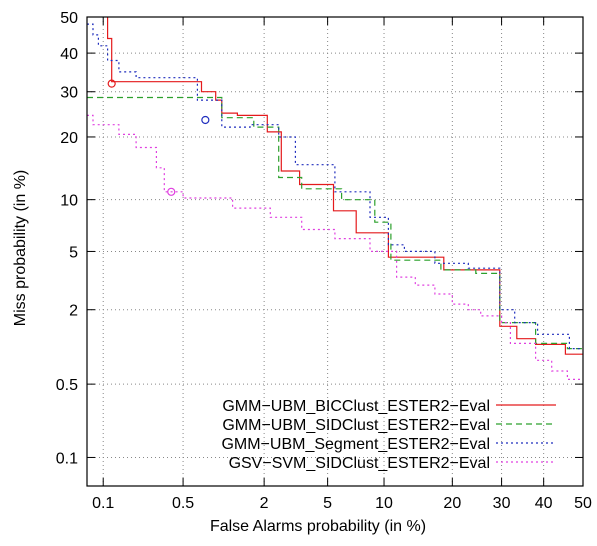 The height and width of the screenshot is (546, 597). Describe the element at coordinates (583, 503) in the screenshot. I see `x-tick-label: 50` at that location.